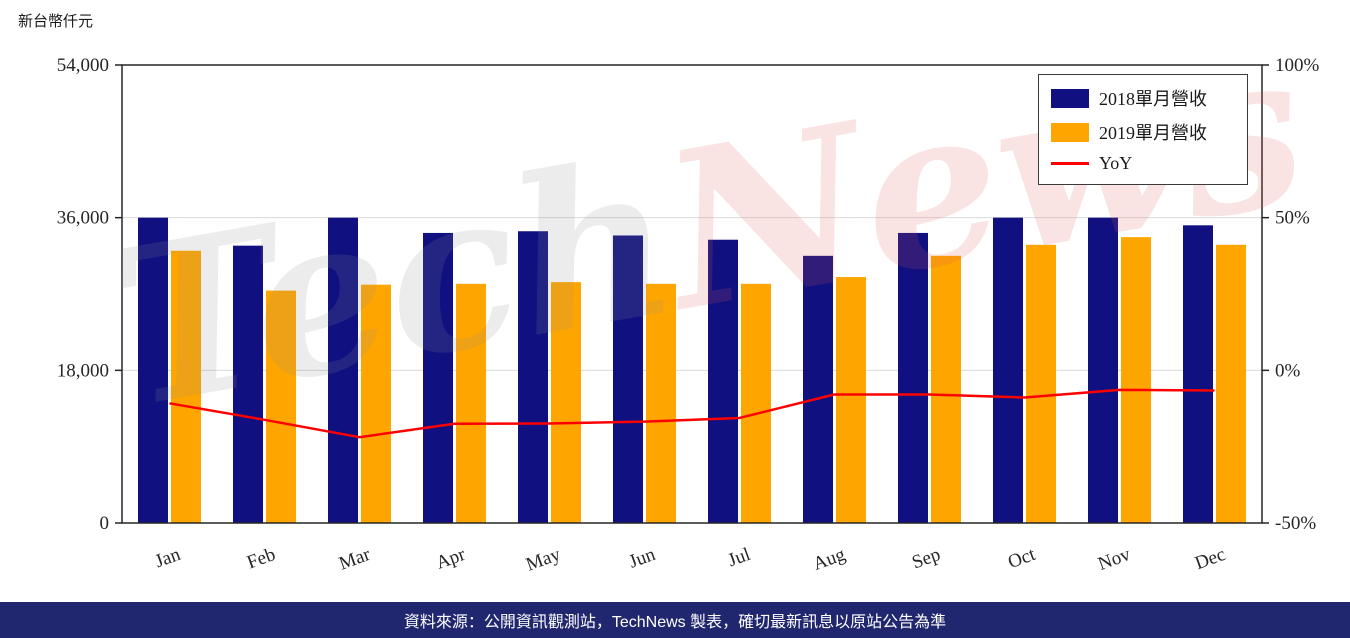  I want to click on footer-text: 資料來源：公開資訊觀測站，TechNews 製表，確切最新訊息以原站公告為準, so click(675, 622).